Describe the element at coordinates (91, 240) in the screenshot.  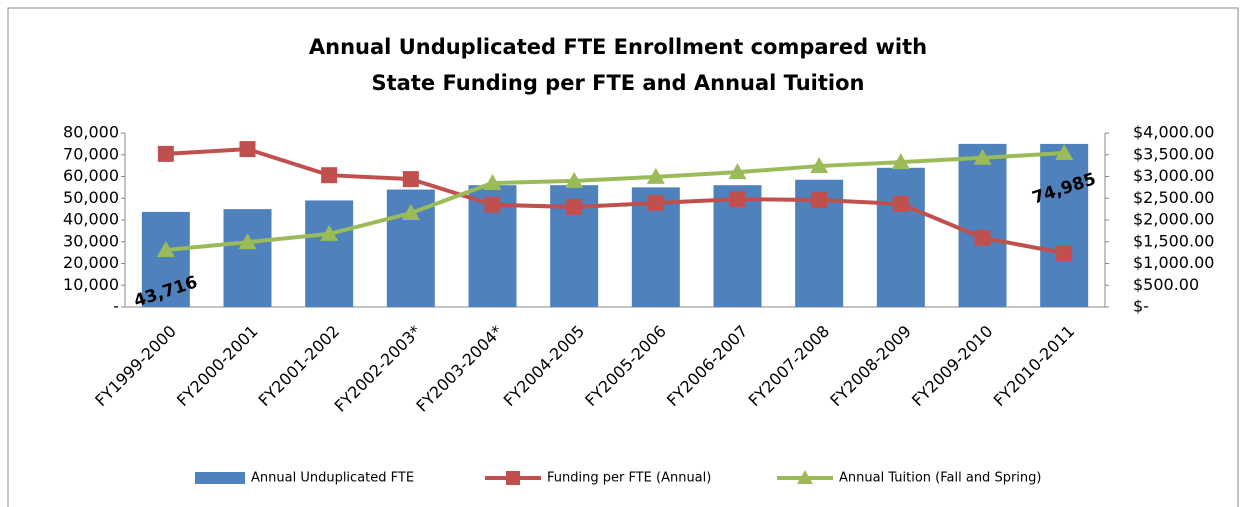
I see `y-tick-label: 30,000` at that location.